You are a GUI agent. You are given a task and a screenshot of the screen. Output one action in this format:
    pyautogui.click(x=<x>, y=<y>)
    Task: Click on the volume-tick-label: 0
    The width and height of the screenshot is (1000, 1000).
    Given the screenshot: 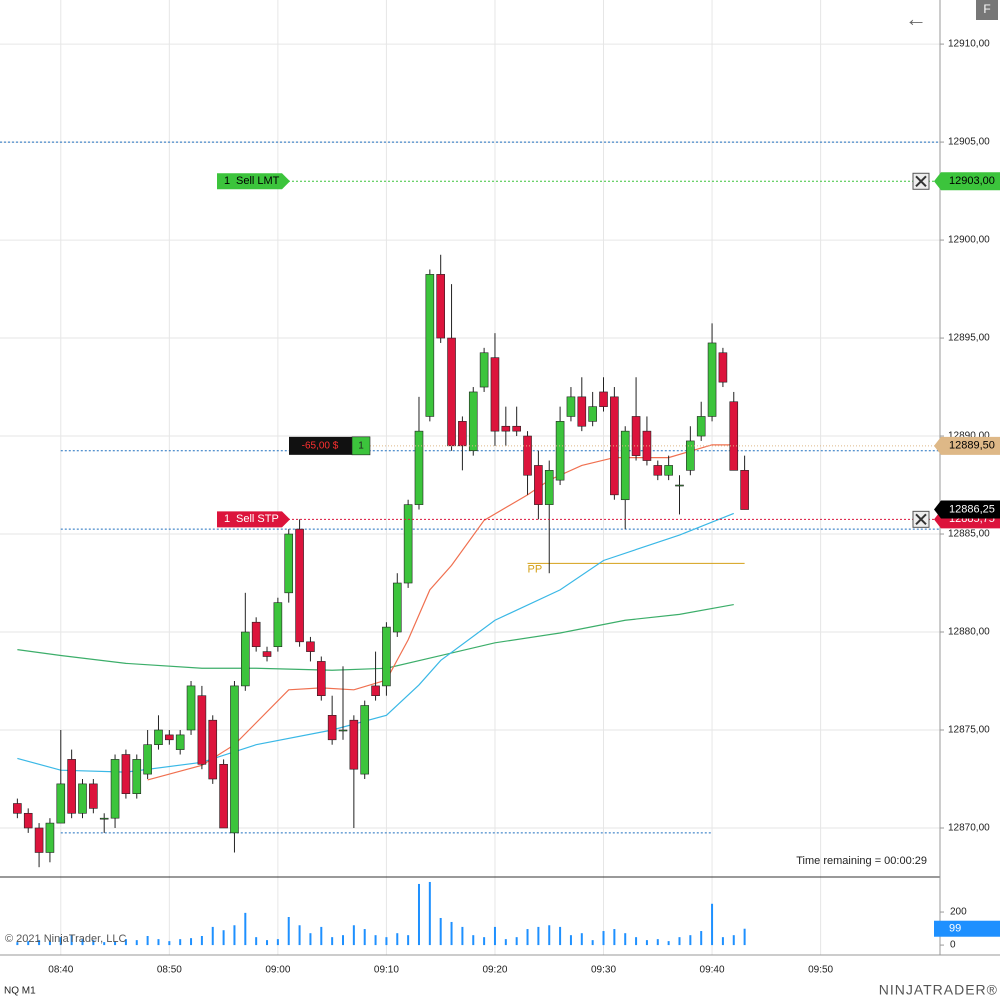 What is the action you would take?
    pyautogui.click(x=953, y=945)
    